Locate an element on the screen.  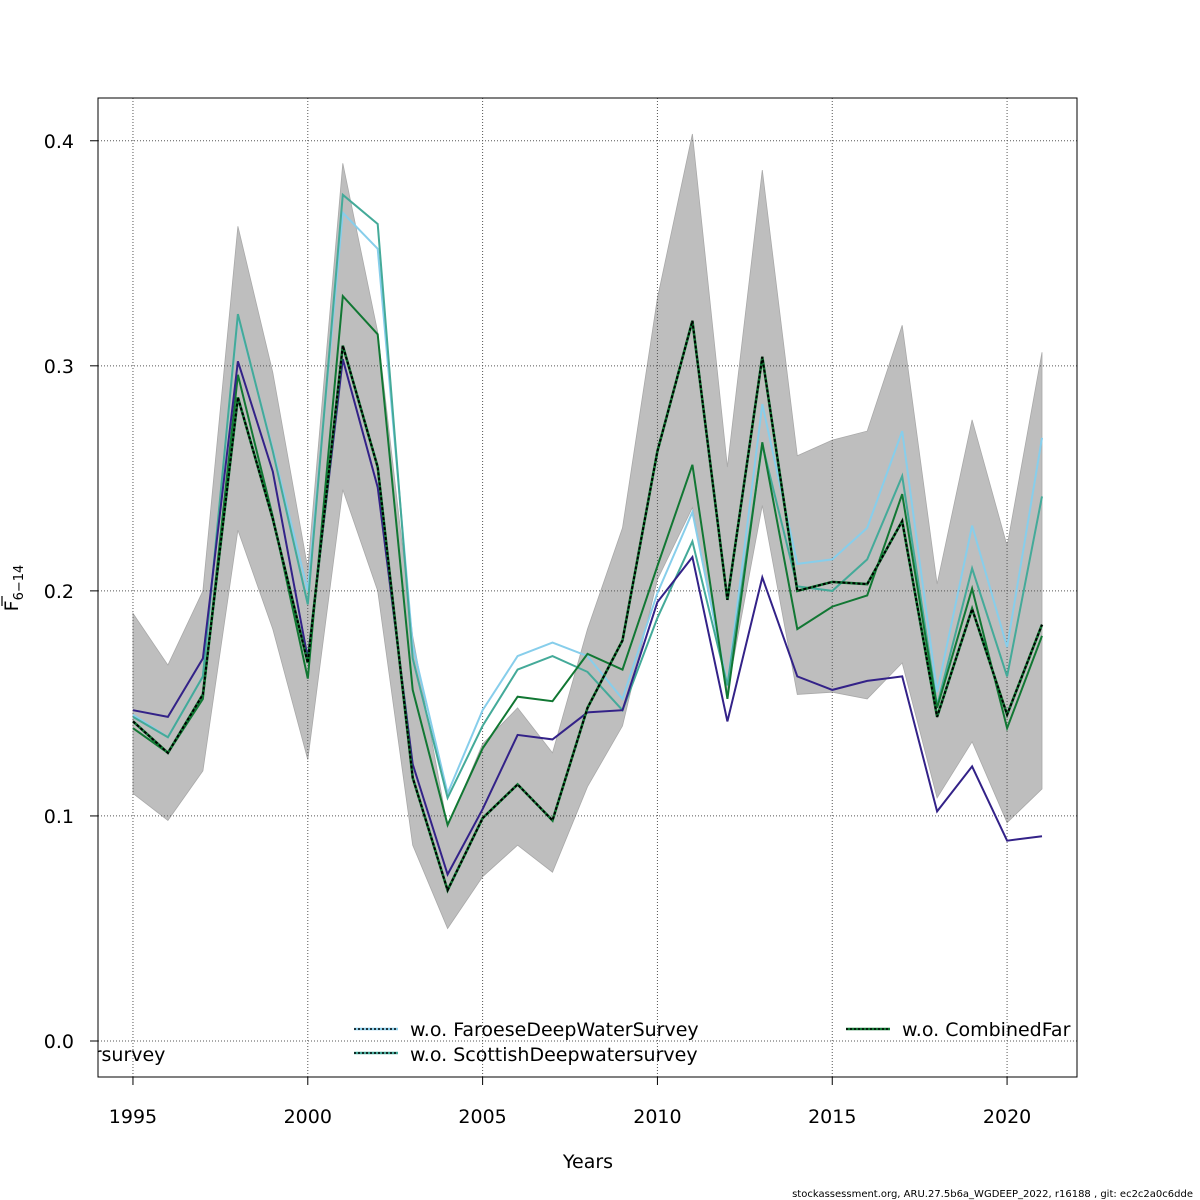
y-tick-label: 0.3 is located at coordinates (59, 367).